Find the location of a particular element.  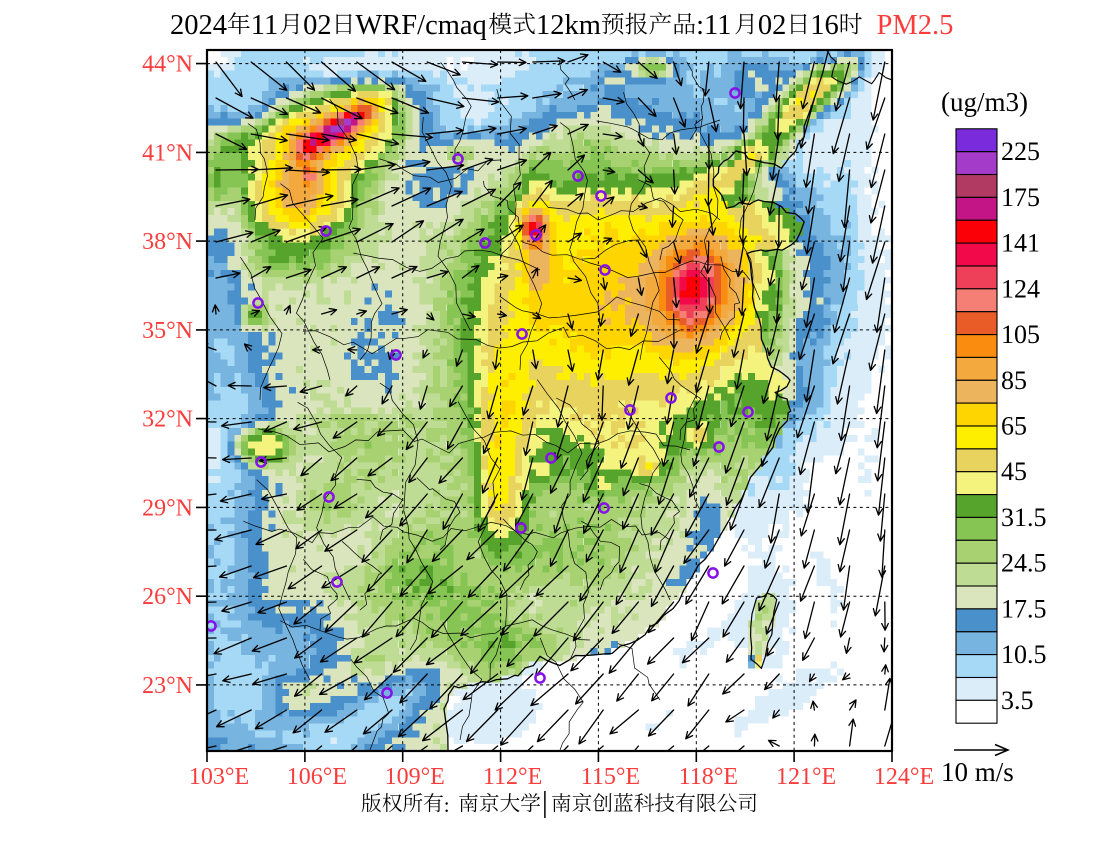

svg-text: 106°E is located at coordinates (317, 777).